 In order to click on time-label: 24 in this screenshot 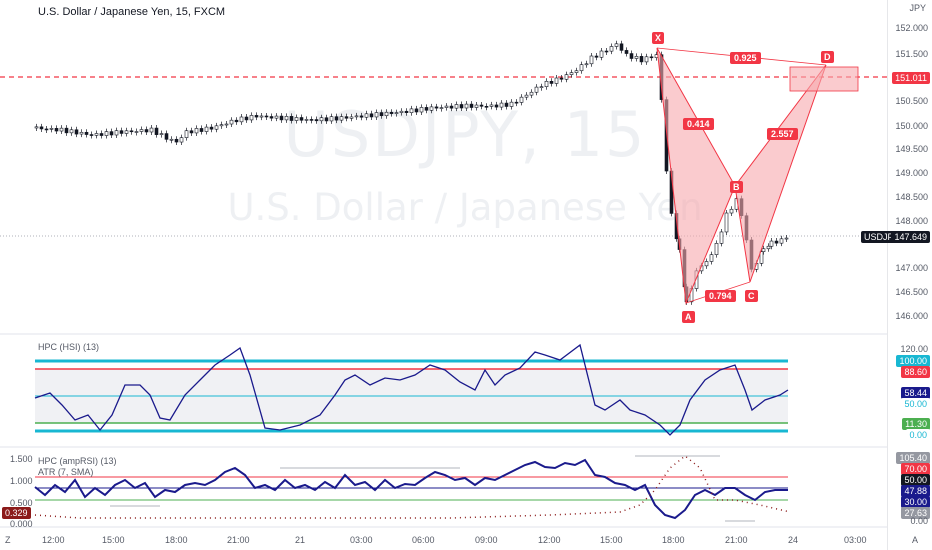, I will do `click(793, 540)`.